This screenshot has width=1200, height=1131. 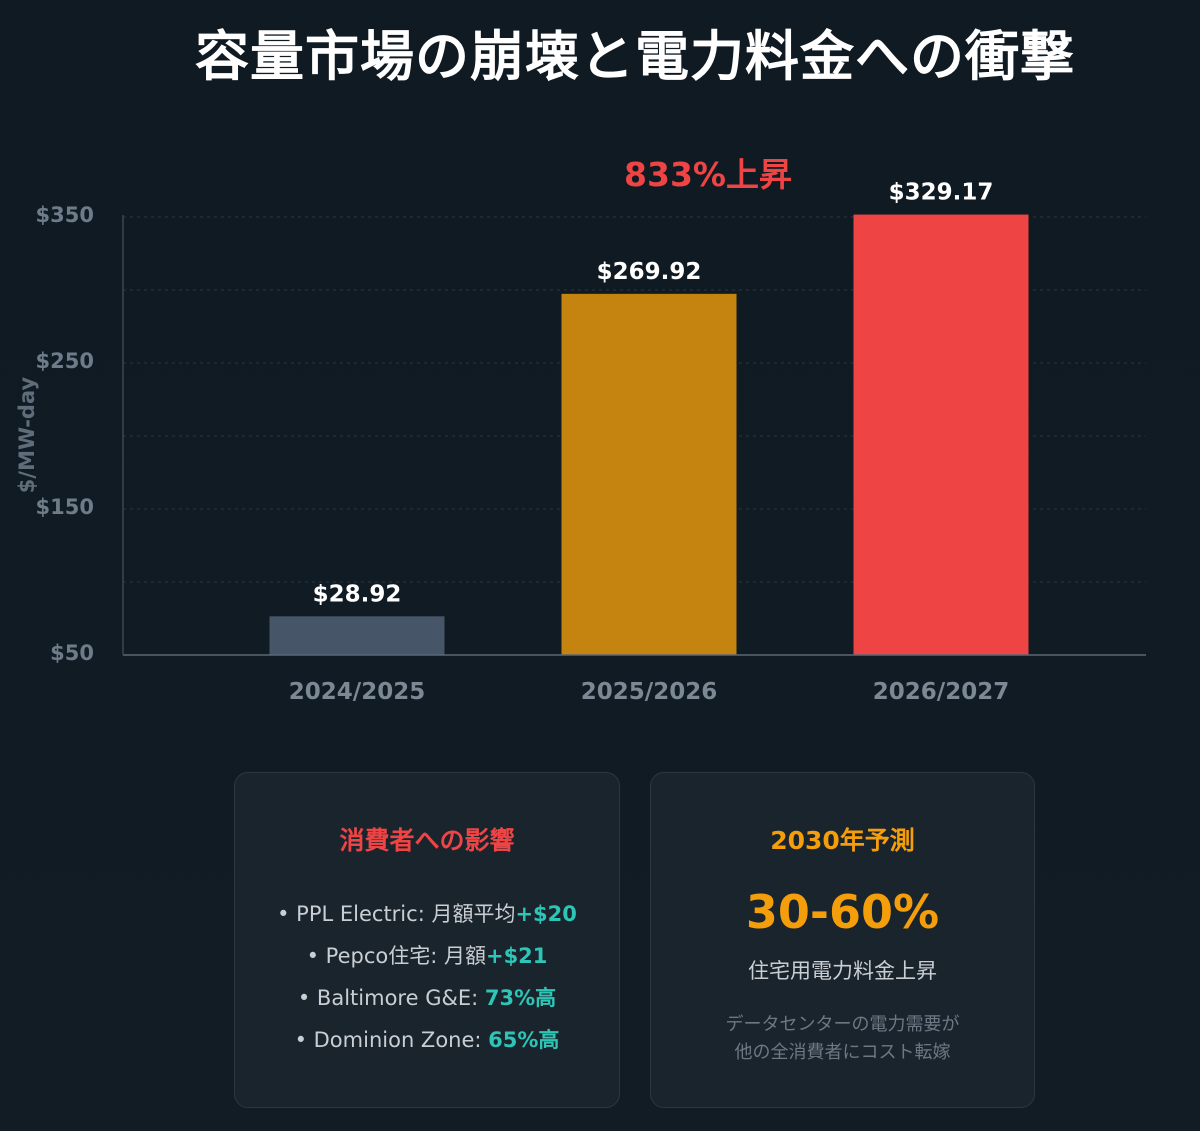 What do you see at coordinates (391, 998) in the screenshot?
I see `impact-text: • Baltimore G&E:` at bounding box center [391, 998].